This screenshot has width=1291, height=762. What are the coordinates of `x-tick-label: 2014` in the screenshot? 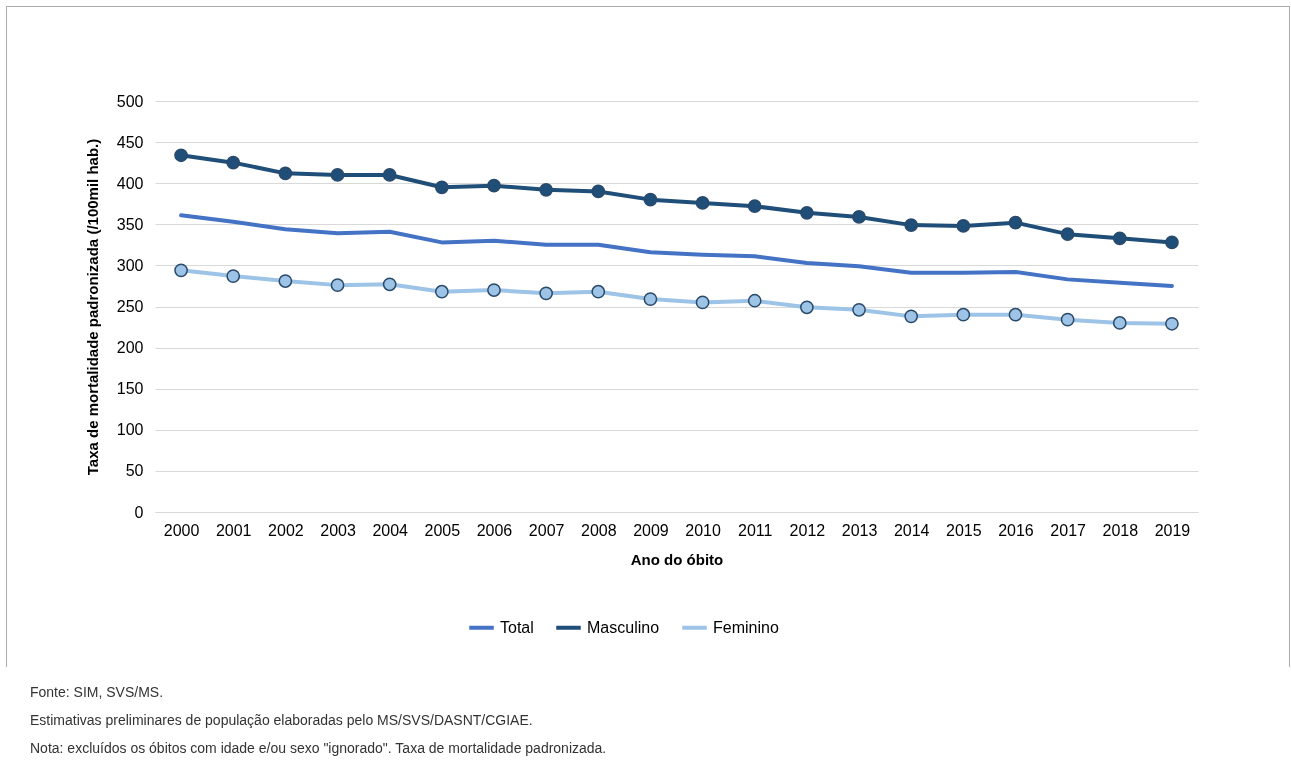 It's located at (911, 530).